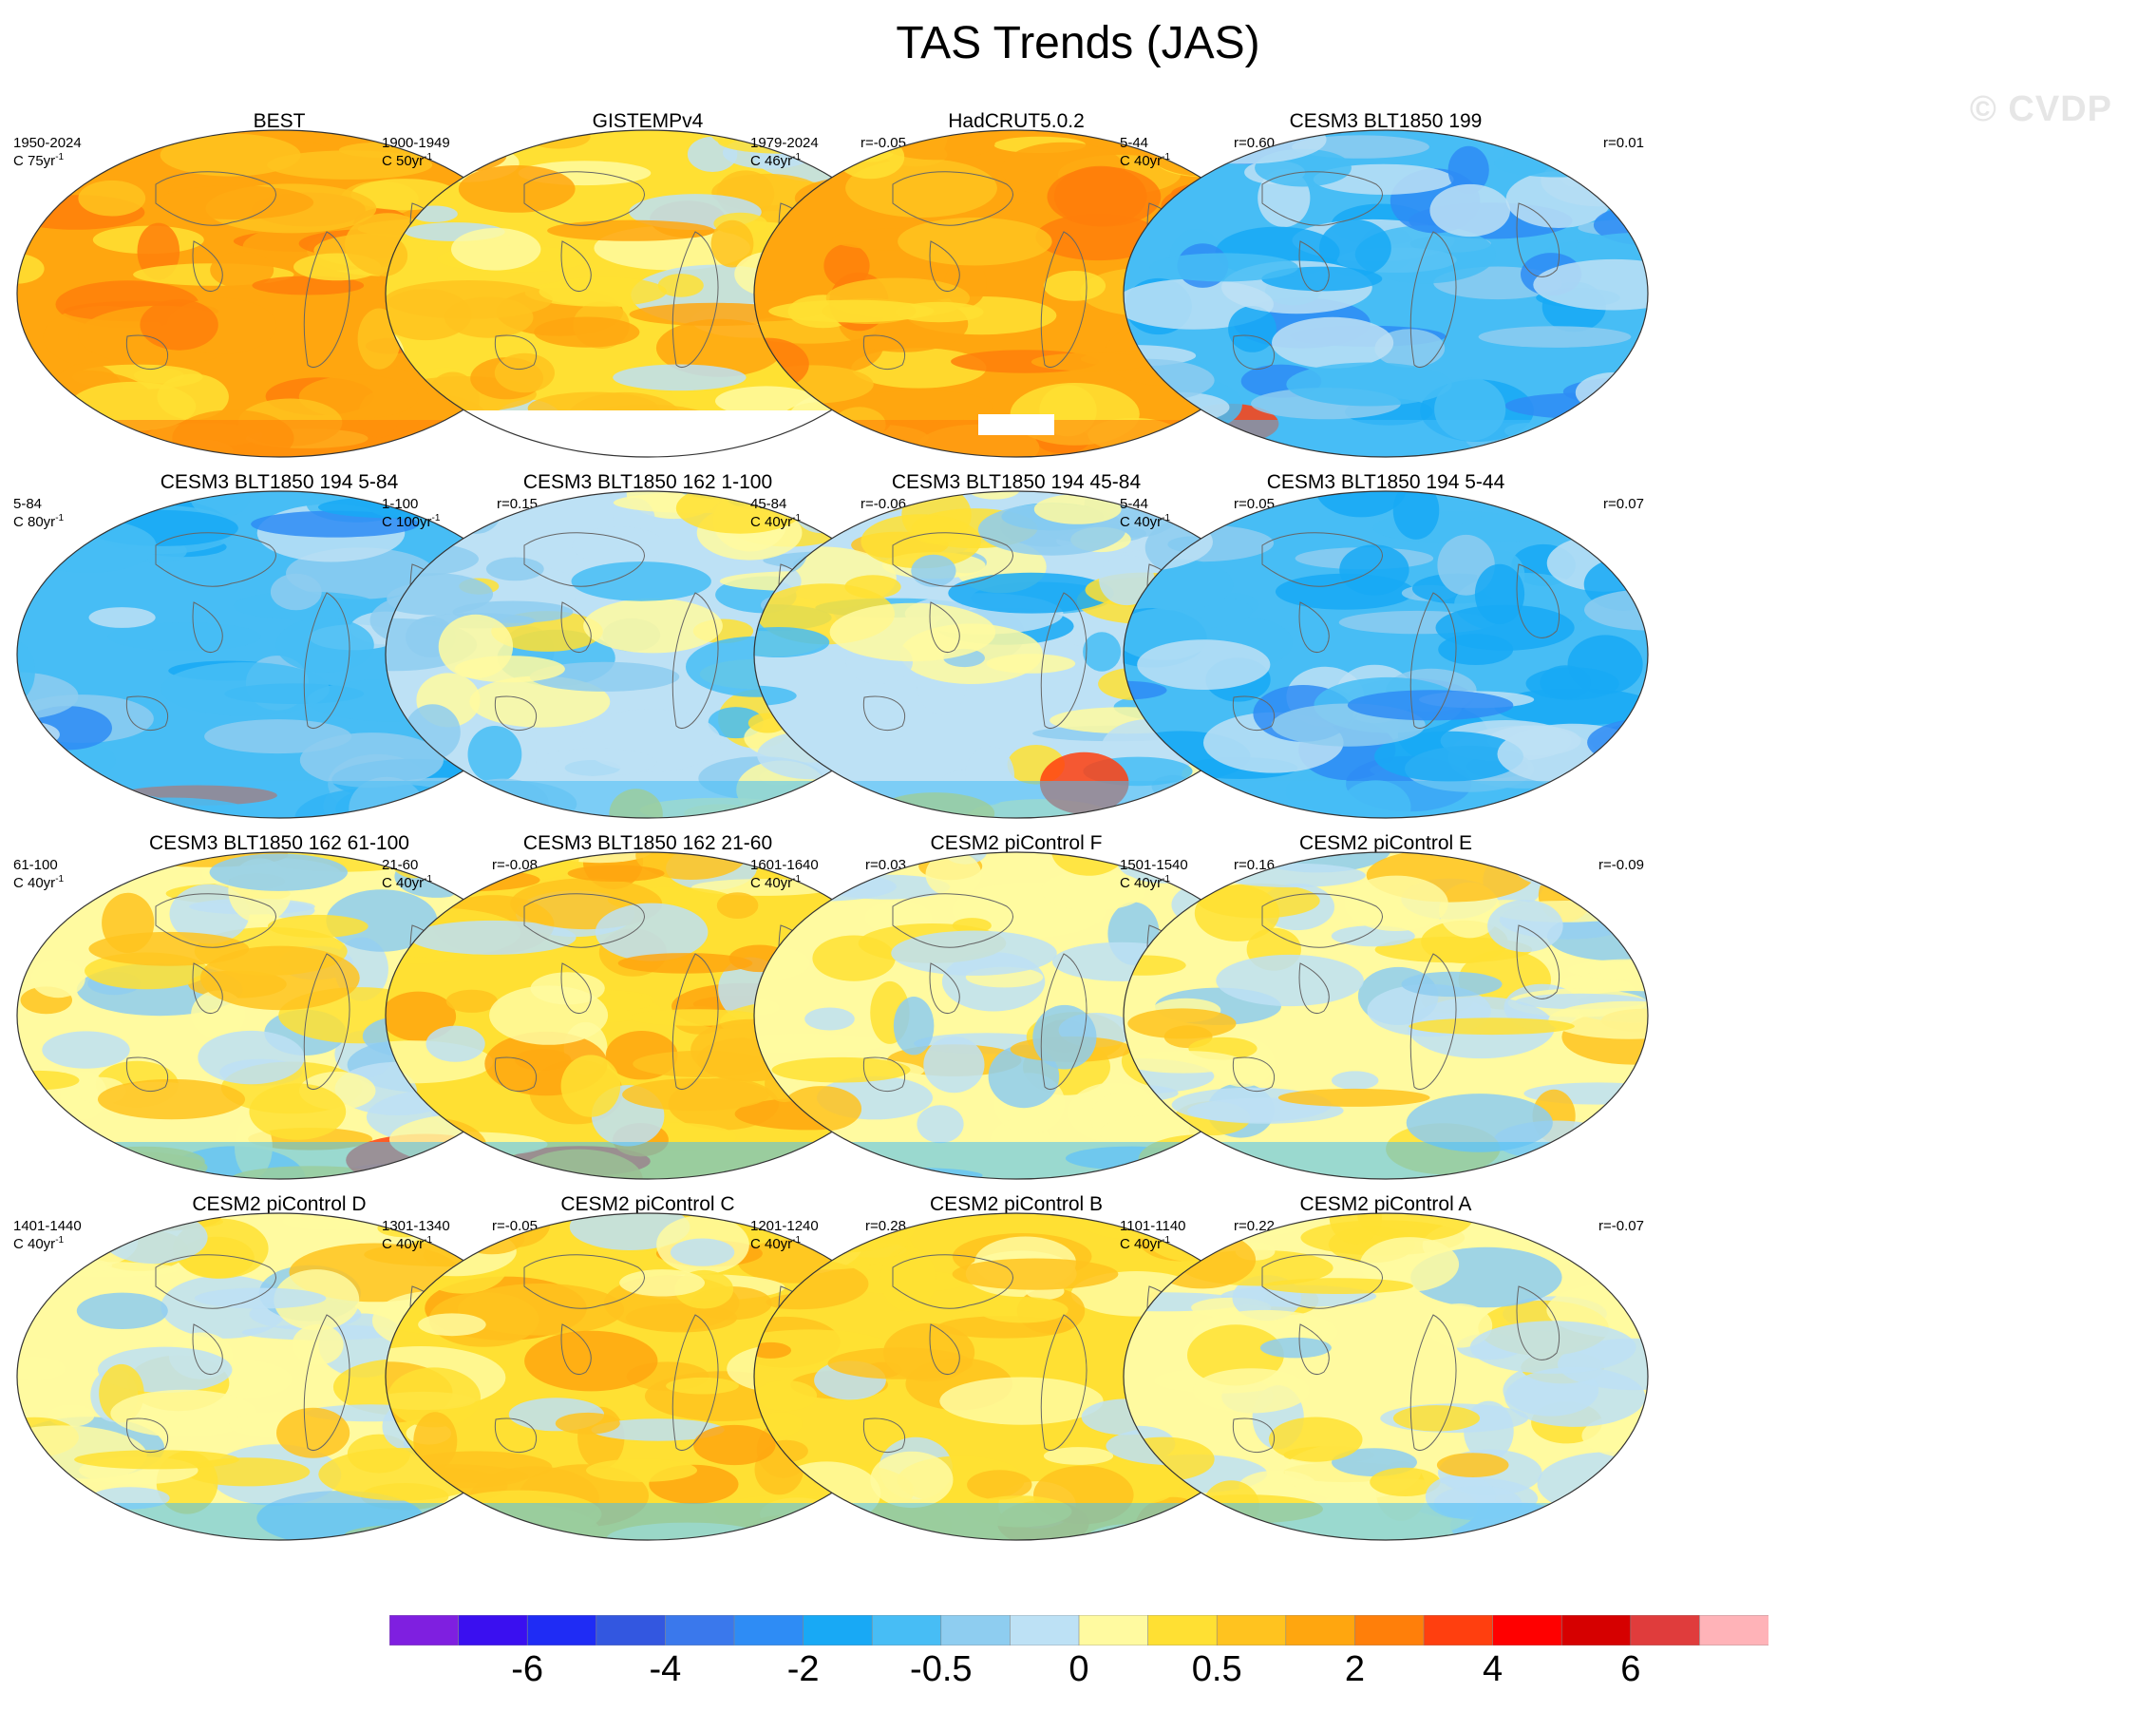 This screenshot has width=2156, height=1712. Describe the element at coordinates (803, 1669) in the screenshot. I see `colorbar-tick-label: -2` at that location.